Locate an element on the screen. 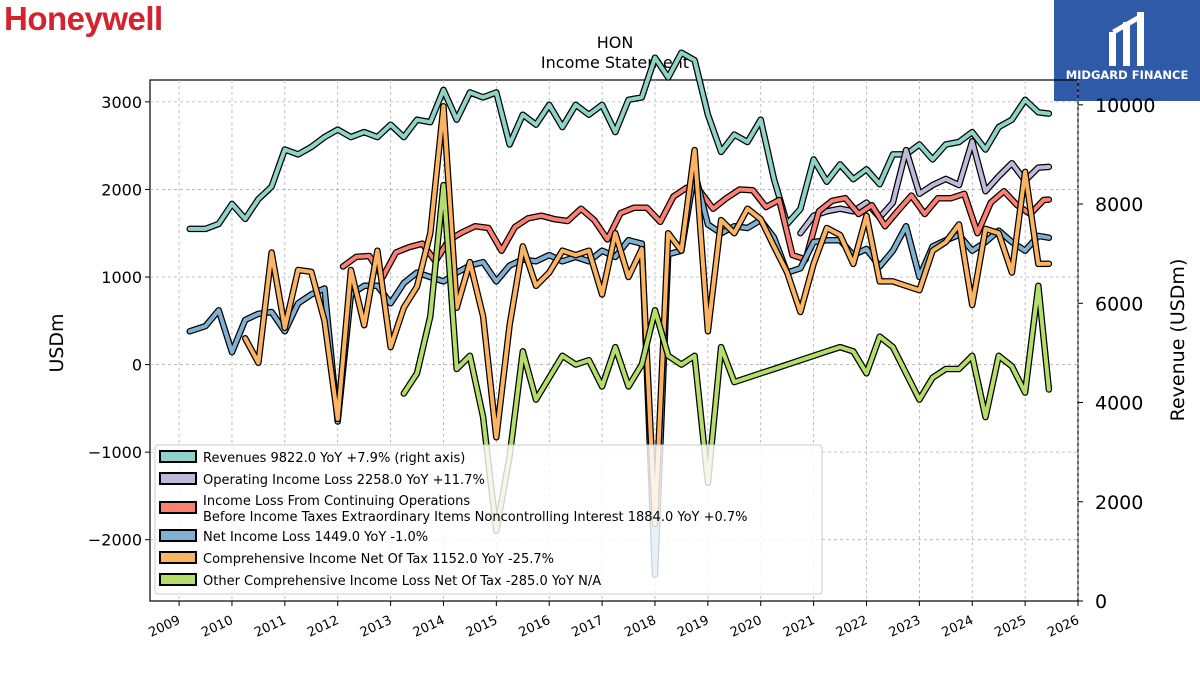 This screenshot has height=675, width=1200. honeywell-logo: Honeywell is located at coordinates (83, 18).